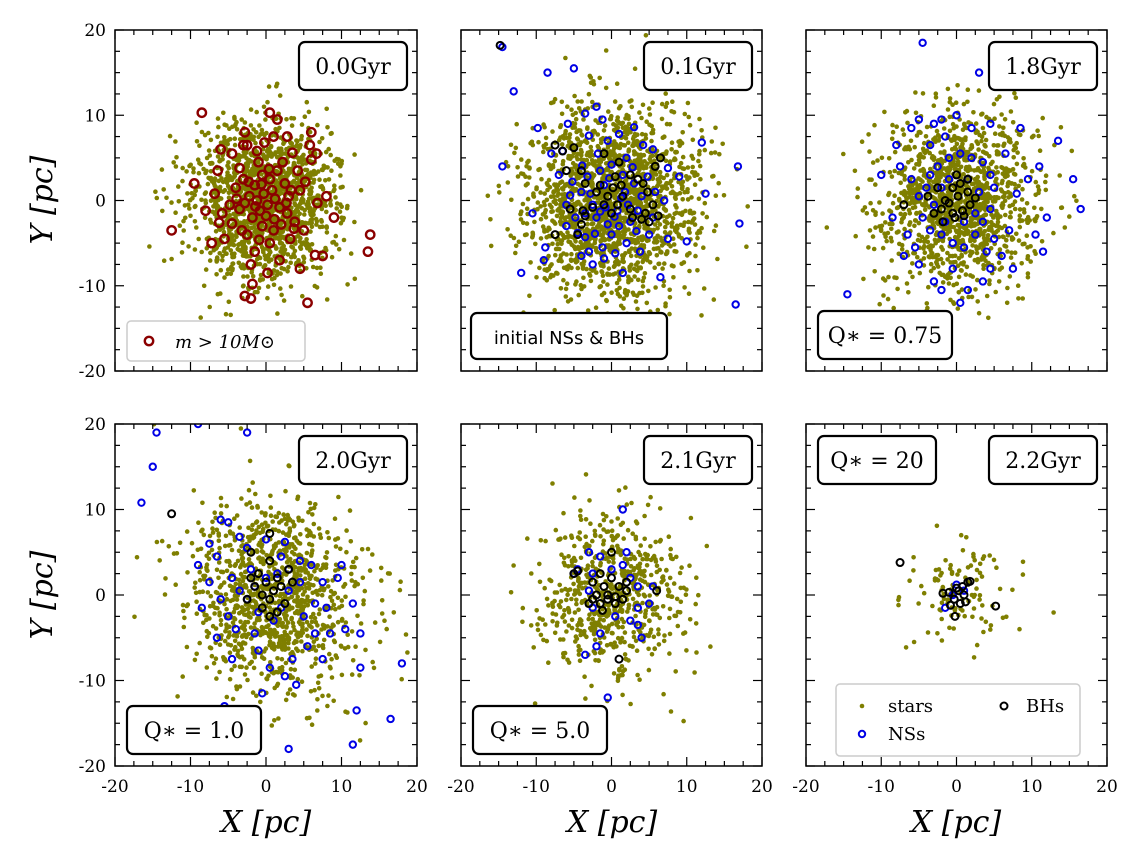 This screenshot has height=861, width=1140. I want to click on y-tick-label: -10, so click(92, 287).